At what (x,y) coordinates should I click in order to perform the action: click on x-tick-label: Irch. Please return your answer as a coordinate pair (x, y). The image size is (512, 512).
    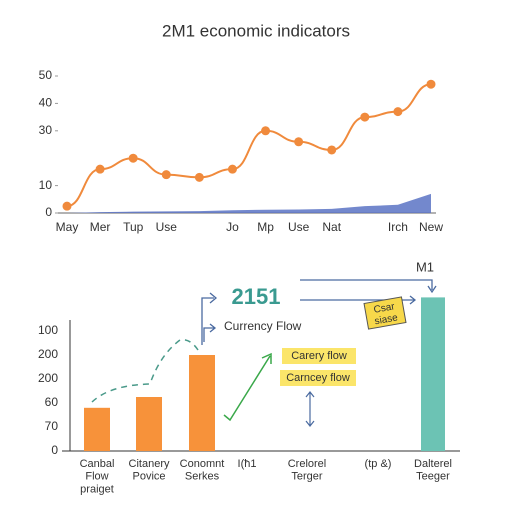
    Looking at the image, I should click on (398, 227).